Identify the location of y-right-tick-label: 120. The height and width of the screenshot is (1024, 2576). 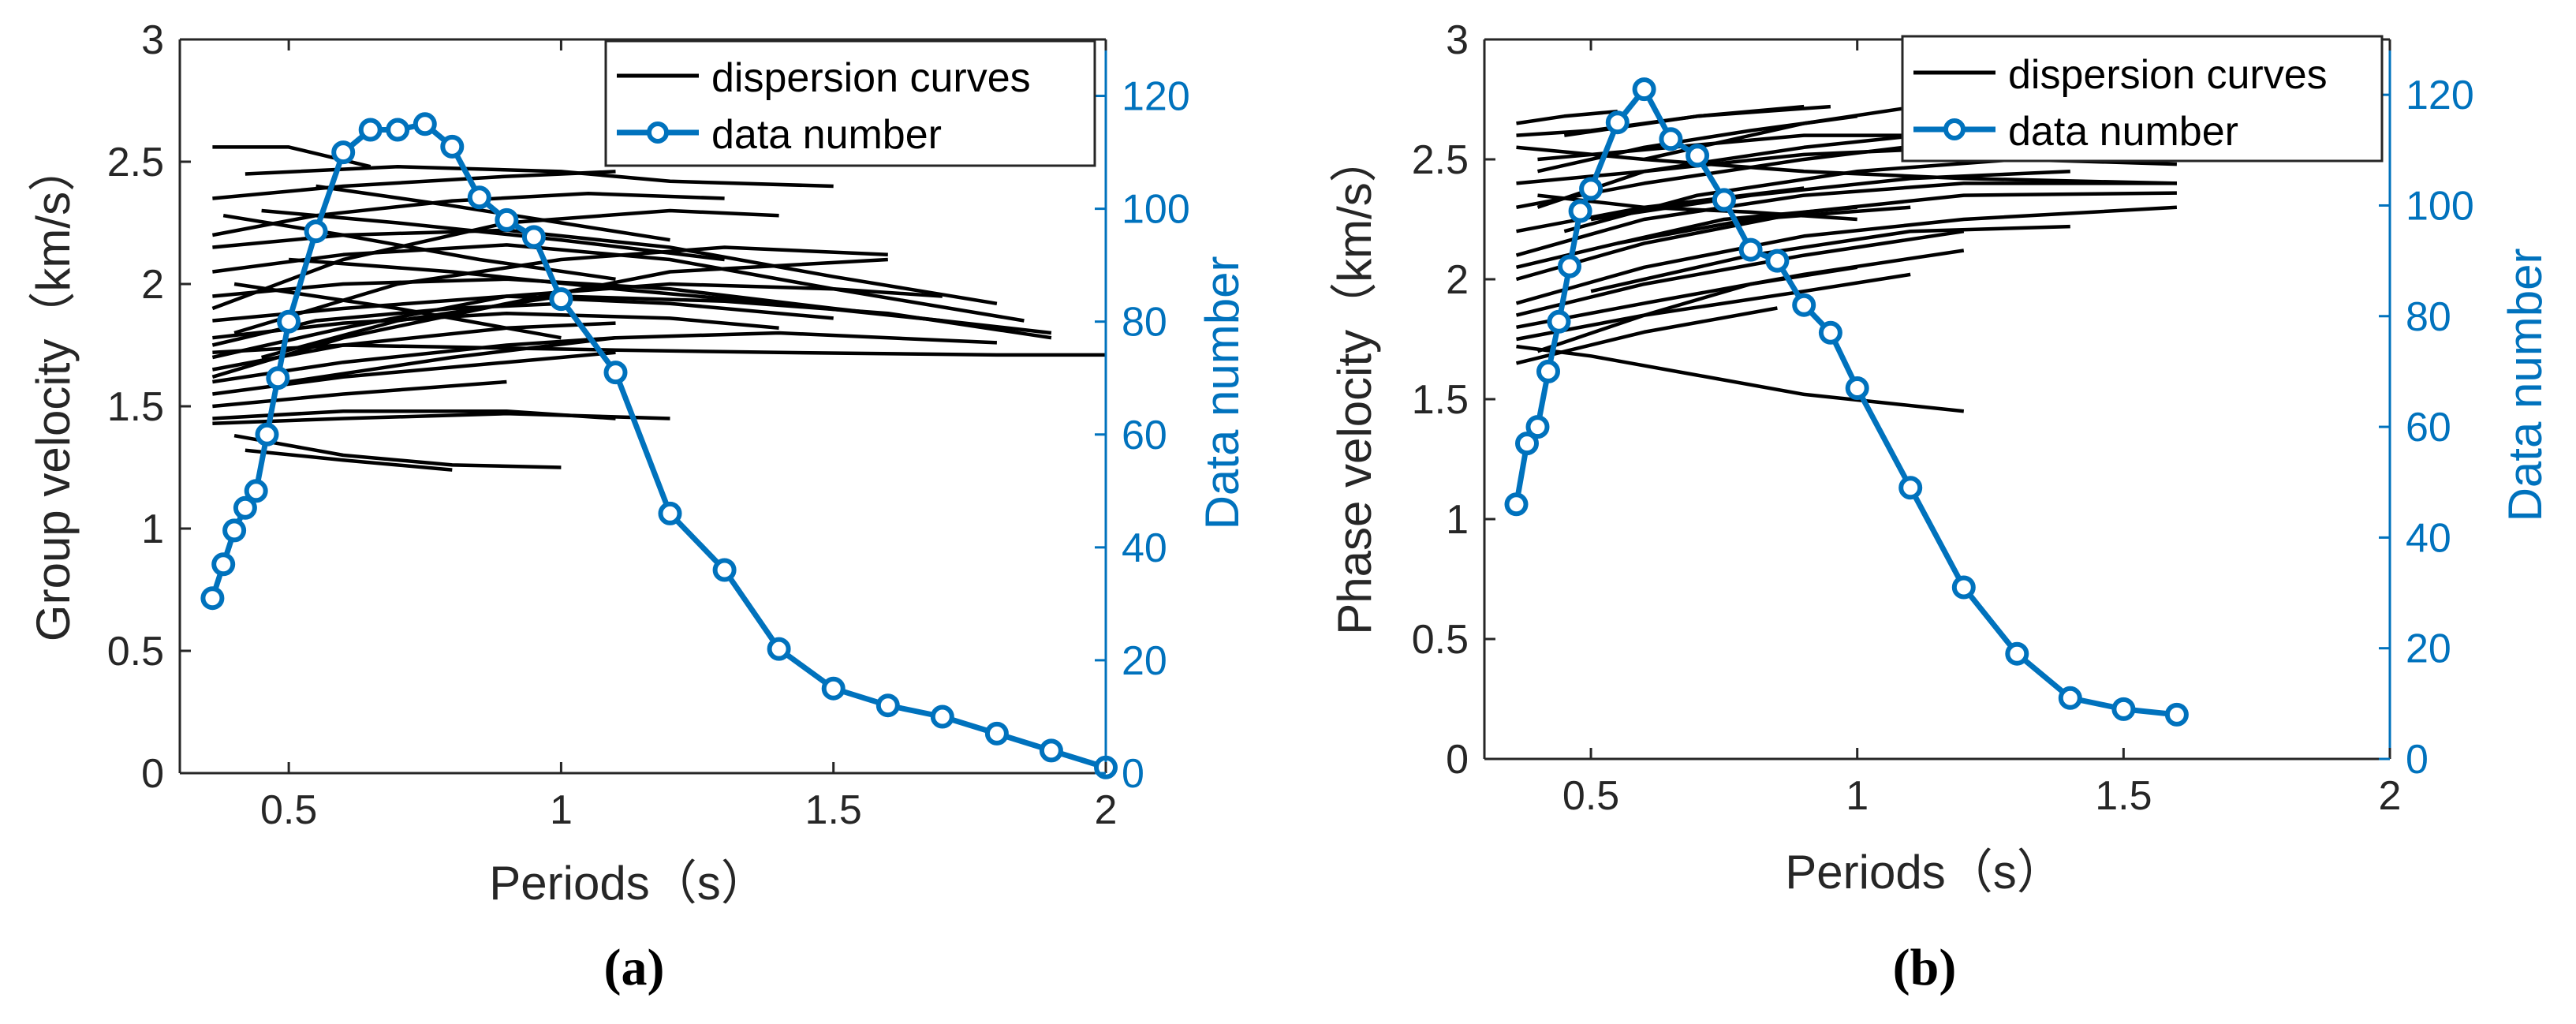
(1156, 97).